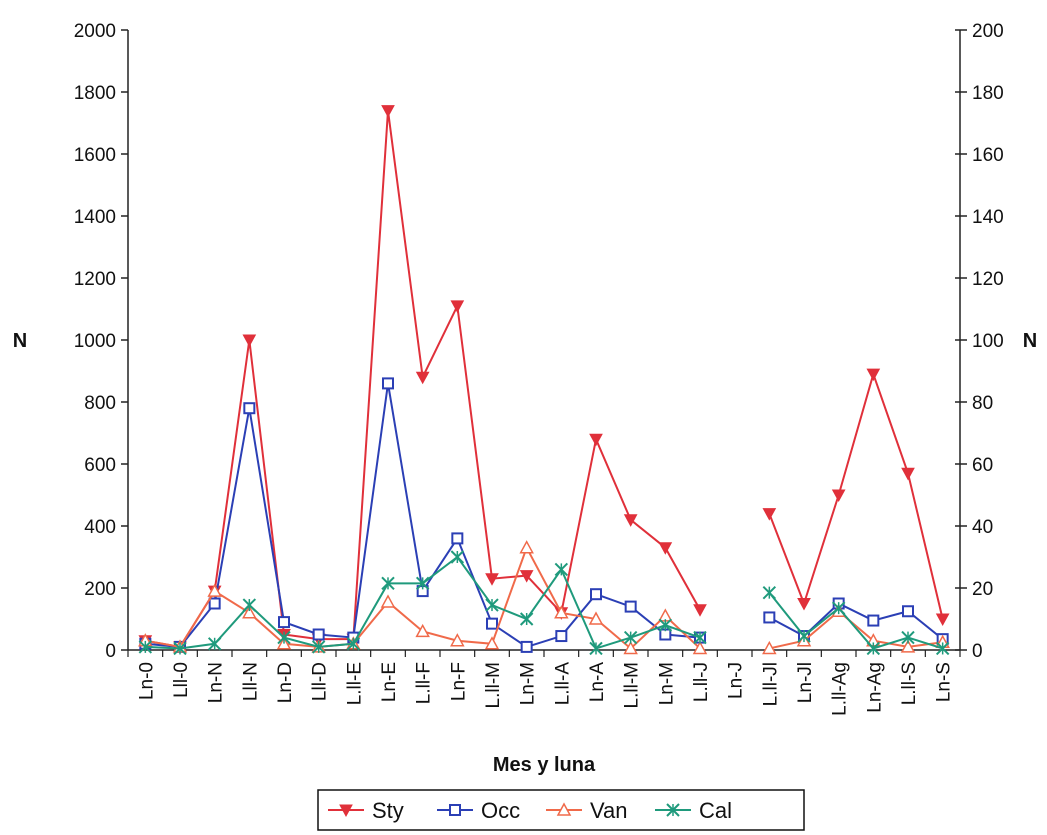 The height and width of the screenshot is (835, 1047). What do you see at coordinates (609, 810) in the screenshot?
I see `legend-label: Van` at bounding box center [609, 810].